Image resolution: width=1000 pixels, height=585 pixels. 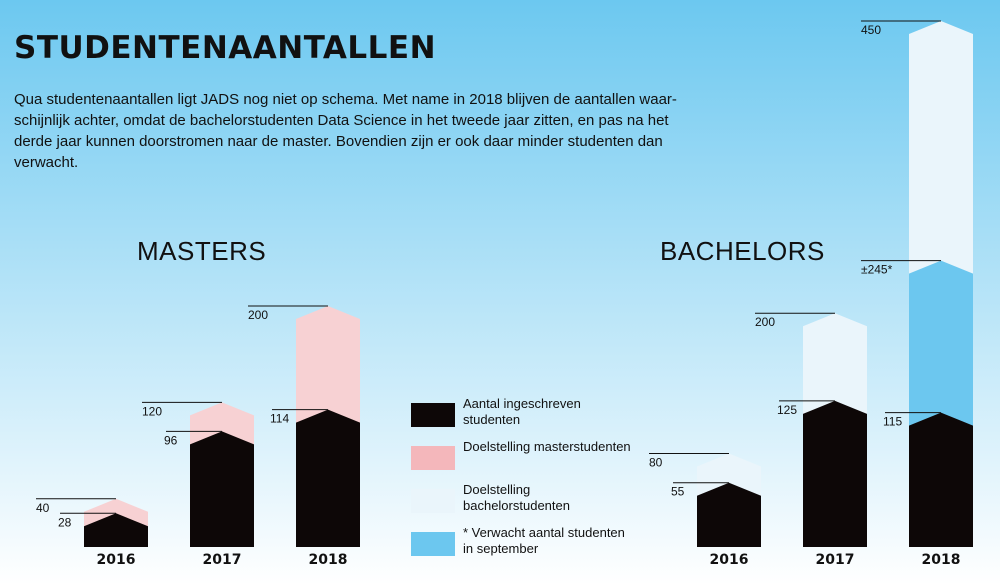 I want to click on masters-category-label-2016: 2016, so click(x=116, y=560).